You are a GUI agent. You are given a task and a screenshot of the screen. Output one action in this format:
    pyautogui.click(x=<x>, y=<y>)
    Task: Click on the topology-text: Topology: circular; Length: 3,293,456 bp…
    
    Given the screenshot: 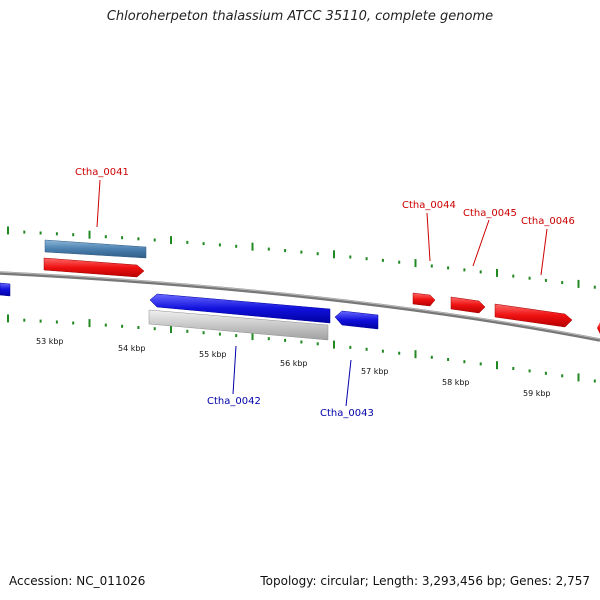 What is the action you would take?
    pyautogui.click(x=425, y=581)
    